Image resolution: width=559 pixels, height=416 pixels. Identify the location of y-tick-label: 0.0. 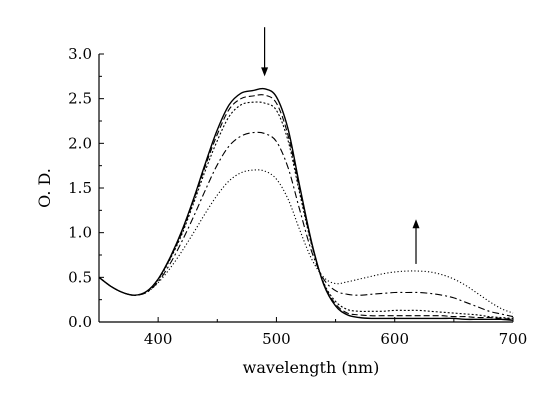
(80, 322).